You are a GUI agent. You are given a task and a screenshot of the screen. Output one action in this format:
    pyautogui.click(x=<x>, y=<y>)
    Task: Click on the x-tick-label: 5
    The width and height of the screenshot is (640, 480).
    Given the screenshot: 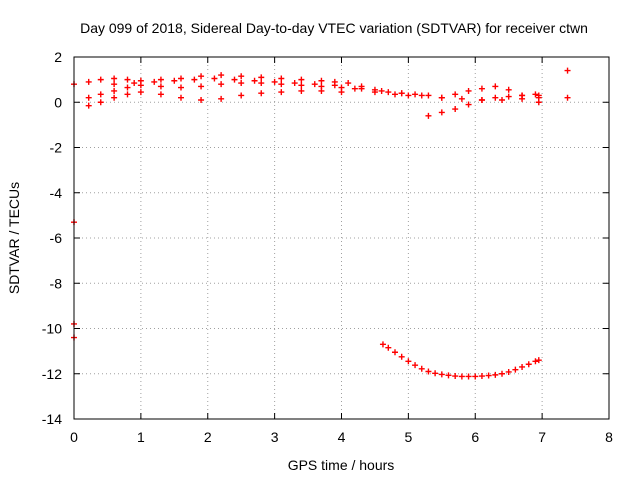 What is the action you would take?
    pyautogui.click(x=408, y=437)
    